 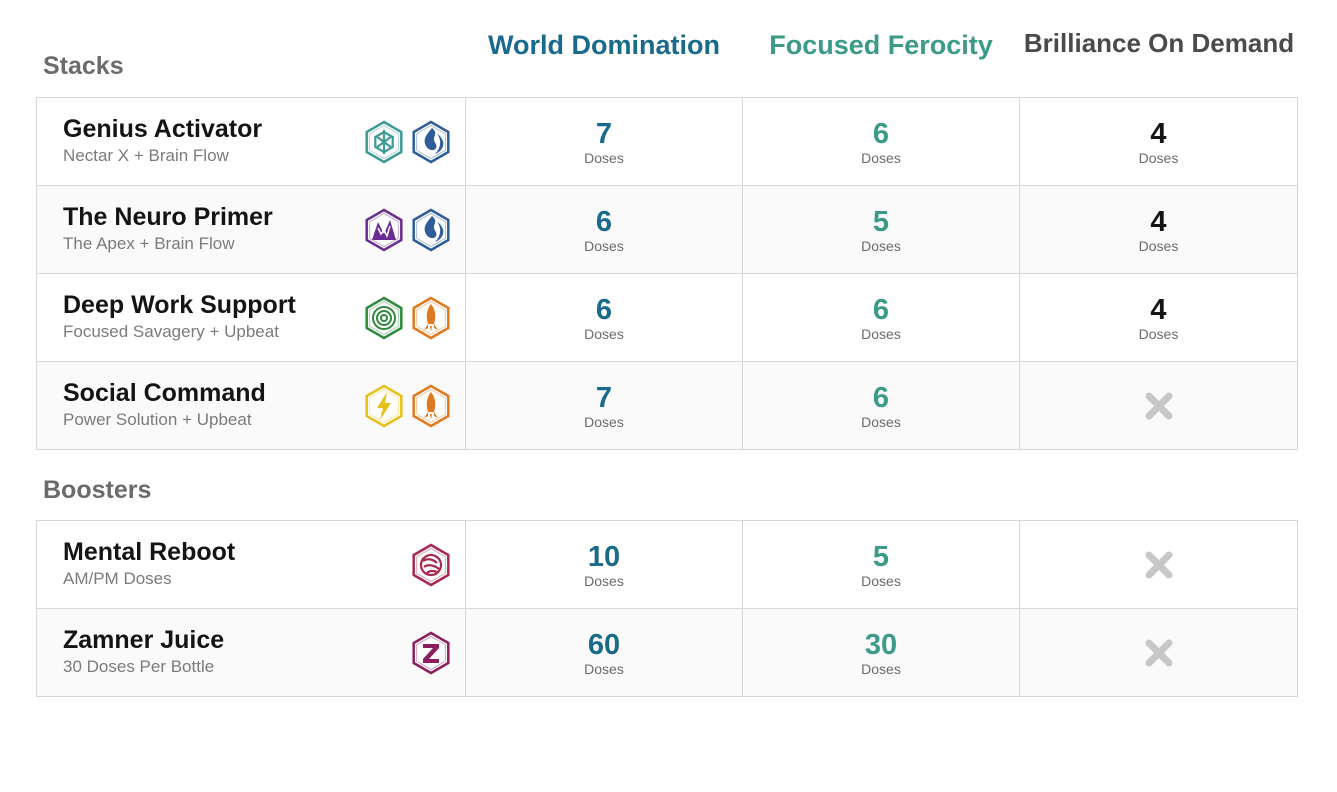 What do you see at coordinates (149, 243) in the screenshot?
I see `product-components: The Apex + Brain Flow` at bounding box center [149, 243].